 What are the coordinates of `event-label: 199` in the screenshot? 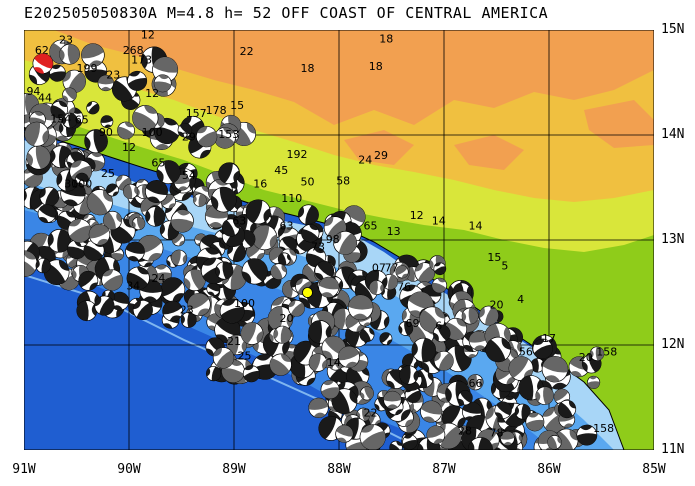 It's located at (87, 68).